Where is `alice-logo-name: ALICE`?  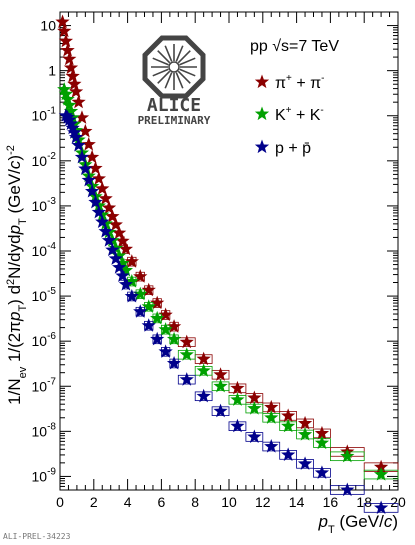
alice-logo-name: ALICE is located at coordinates (174, 105).